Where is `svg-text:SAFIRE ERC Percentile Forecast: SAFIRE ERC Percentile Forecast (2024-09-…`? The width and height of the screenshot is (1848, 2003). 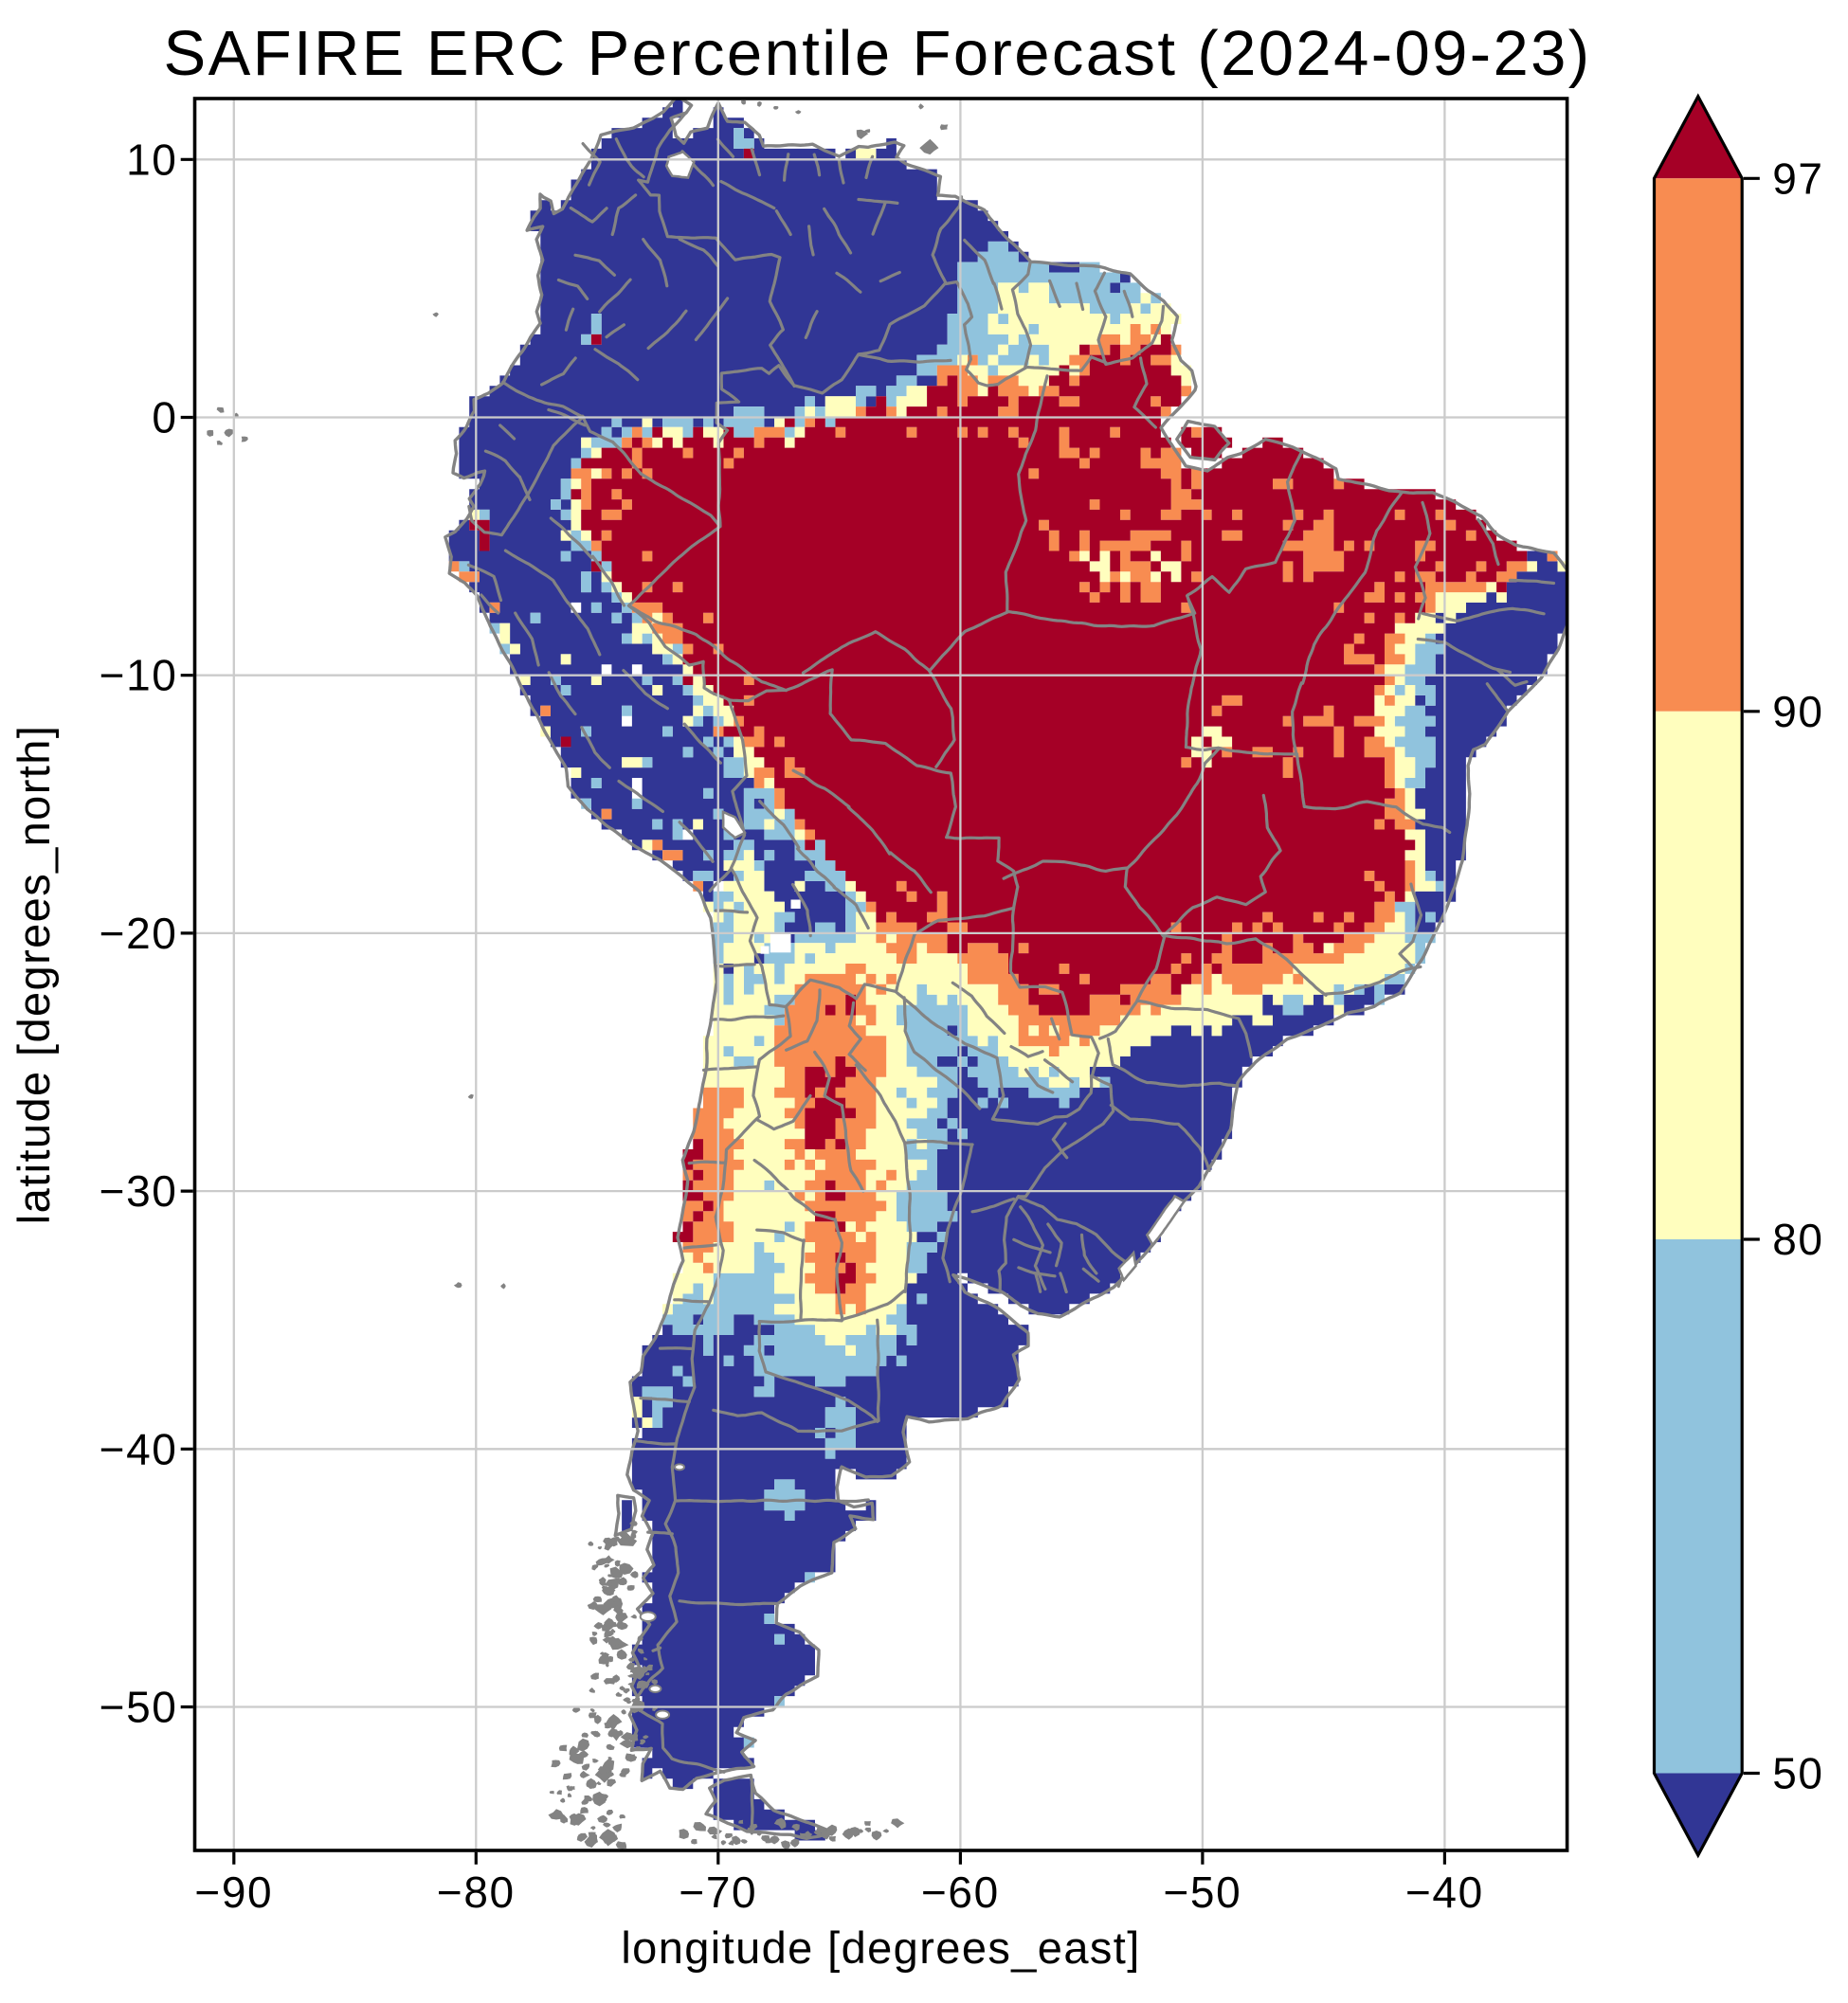 svg-text:SAFIRE ERC Percentile Forecast: SAFIRE ERC Percentile Forecast (2024-09-… is located at coordinates (877, 53).